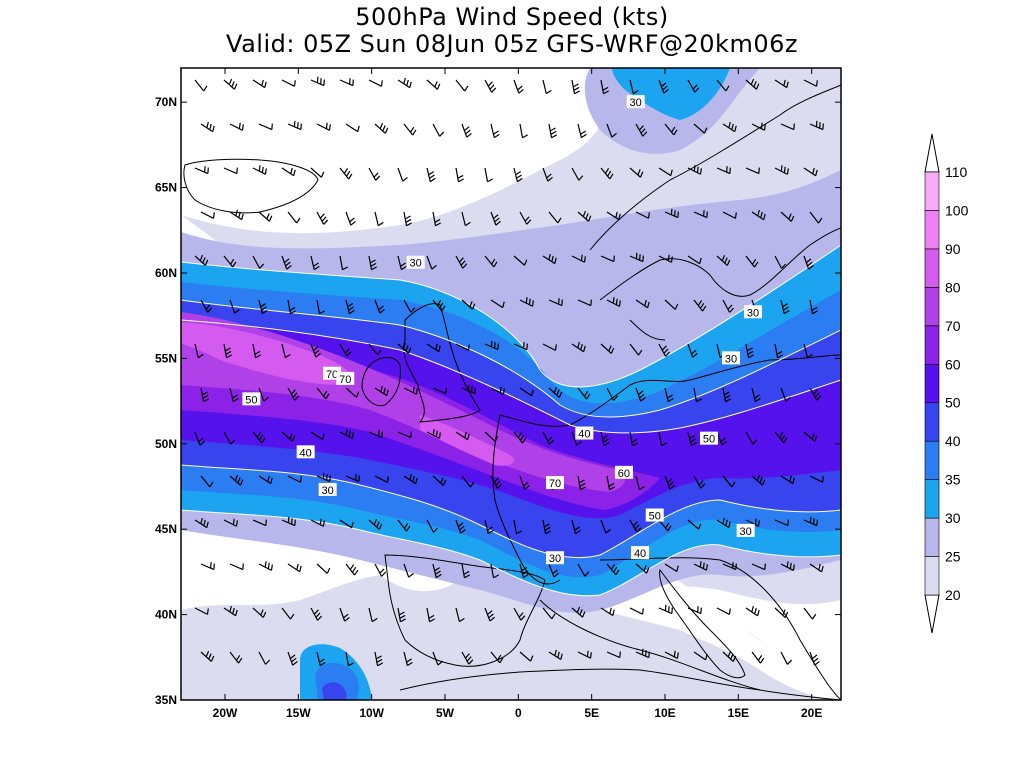 The width and height of the screenshot is (1024, 768). Describe the element at coordinates (381, 382) in the screenshot. I see `ireland-coast` at that location.